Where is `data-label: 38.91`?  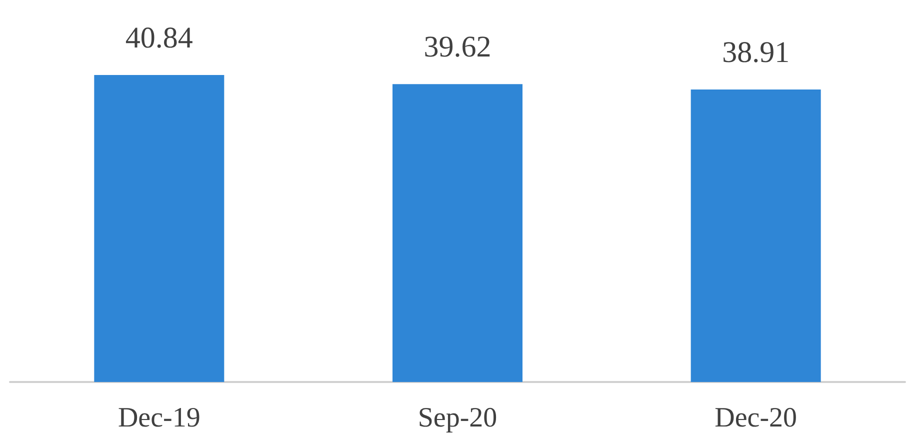
data-label: 38.91 is located at coordinates (756, 53).